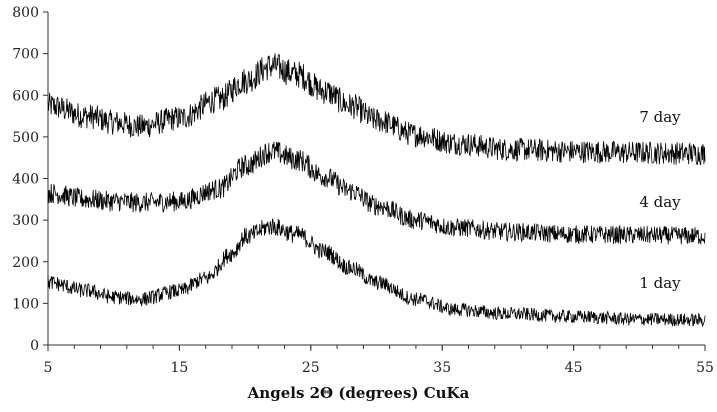  I want to click on x-tick-label: 45, so click(574, 368).